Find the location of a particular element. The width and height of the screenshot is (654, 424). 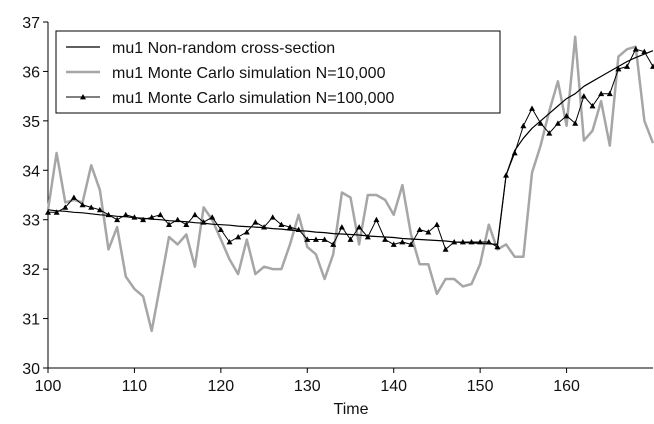

x-tick-label: 110 is located at coordinates (135, 386).